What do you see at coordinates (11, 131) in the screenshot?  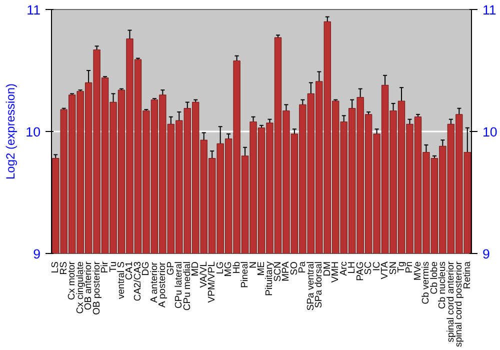 I see `y-axis-title: Log2 (expression)` at bounding box center [11, 131].